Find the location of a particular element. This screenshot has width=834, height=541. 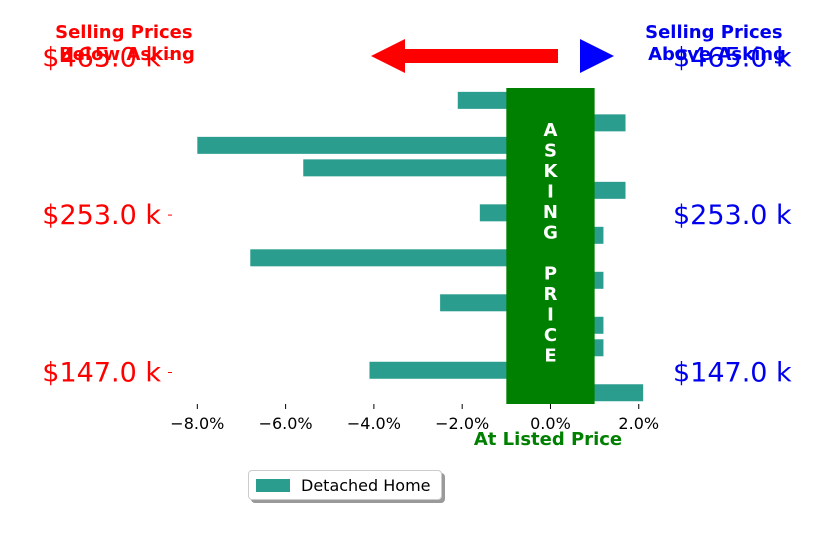

left-title: Selling Prices Below Asking is located at coordinates (127, 43).